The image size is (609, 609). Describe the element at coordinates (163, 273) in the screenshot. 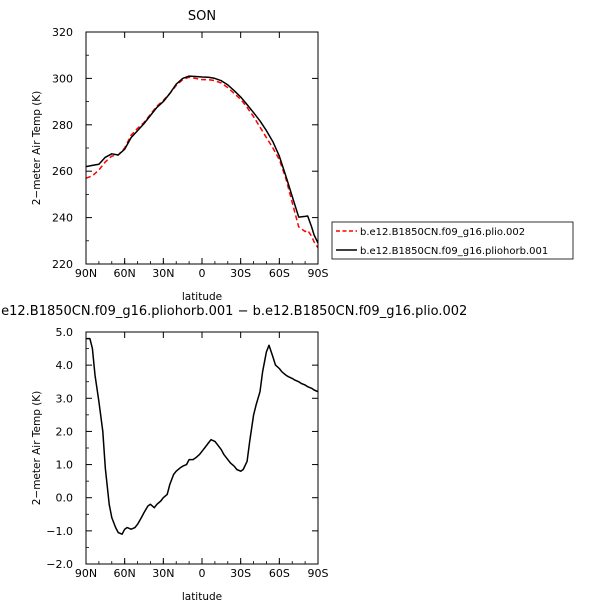

I see `top-x-tick-label: 30N` at that location.